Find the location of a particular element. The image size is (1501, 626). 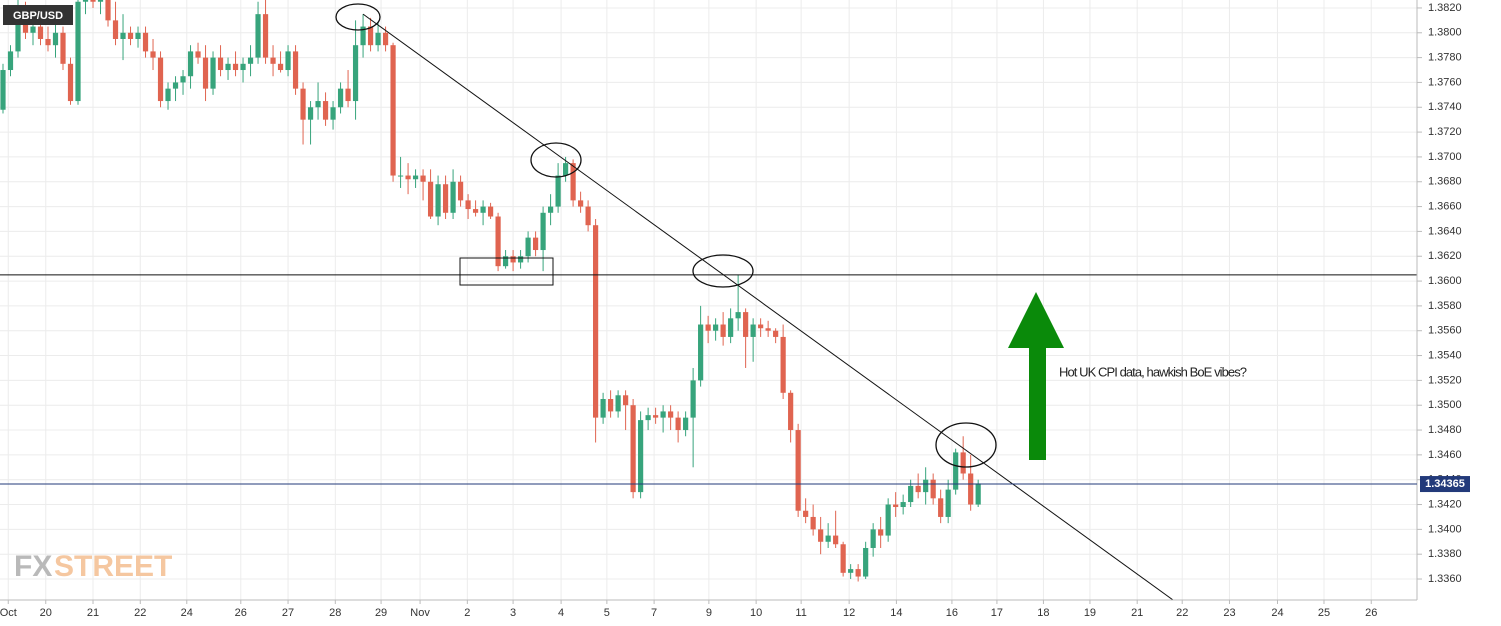

current-price-badge is located at coordinates (1445, 484).